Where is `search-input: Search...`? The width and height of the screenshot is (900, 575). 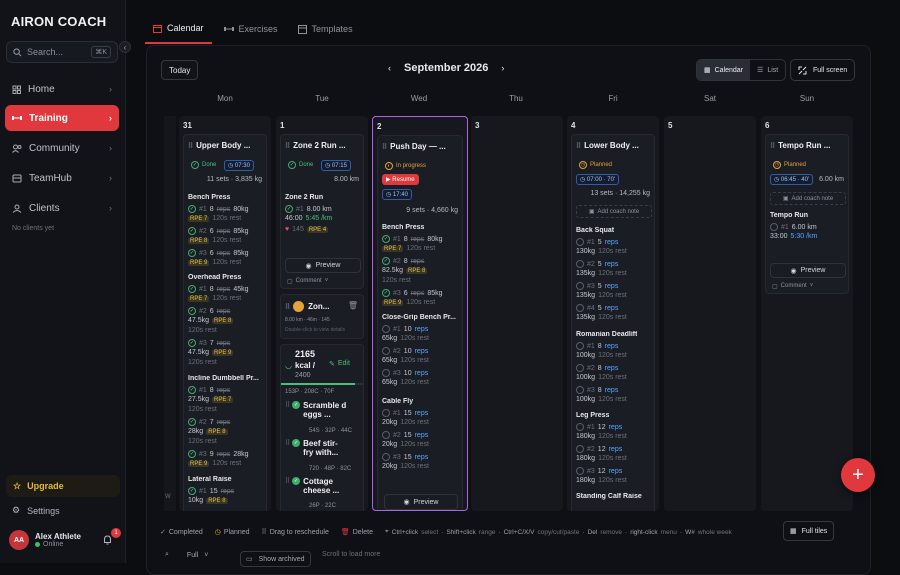 search-input: Search... is located at coordinates (45, 52).